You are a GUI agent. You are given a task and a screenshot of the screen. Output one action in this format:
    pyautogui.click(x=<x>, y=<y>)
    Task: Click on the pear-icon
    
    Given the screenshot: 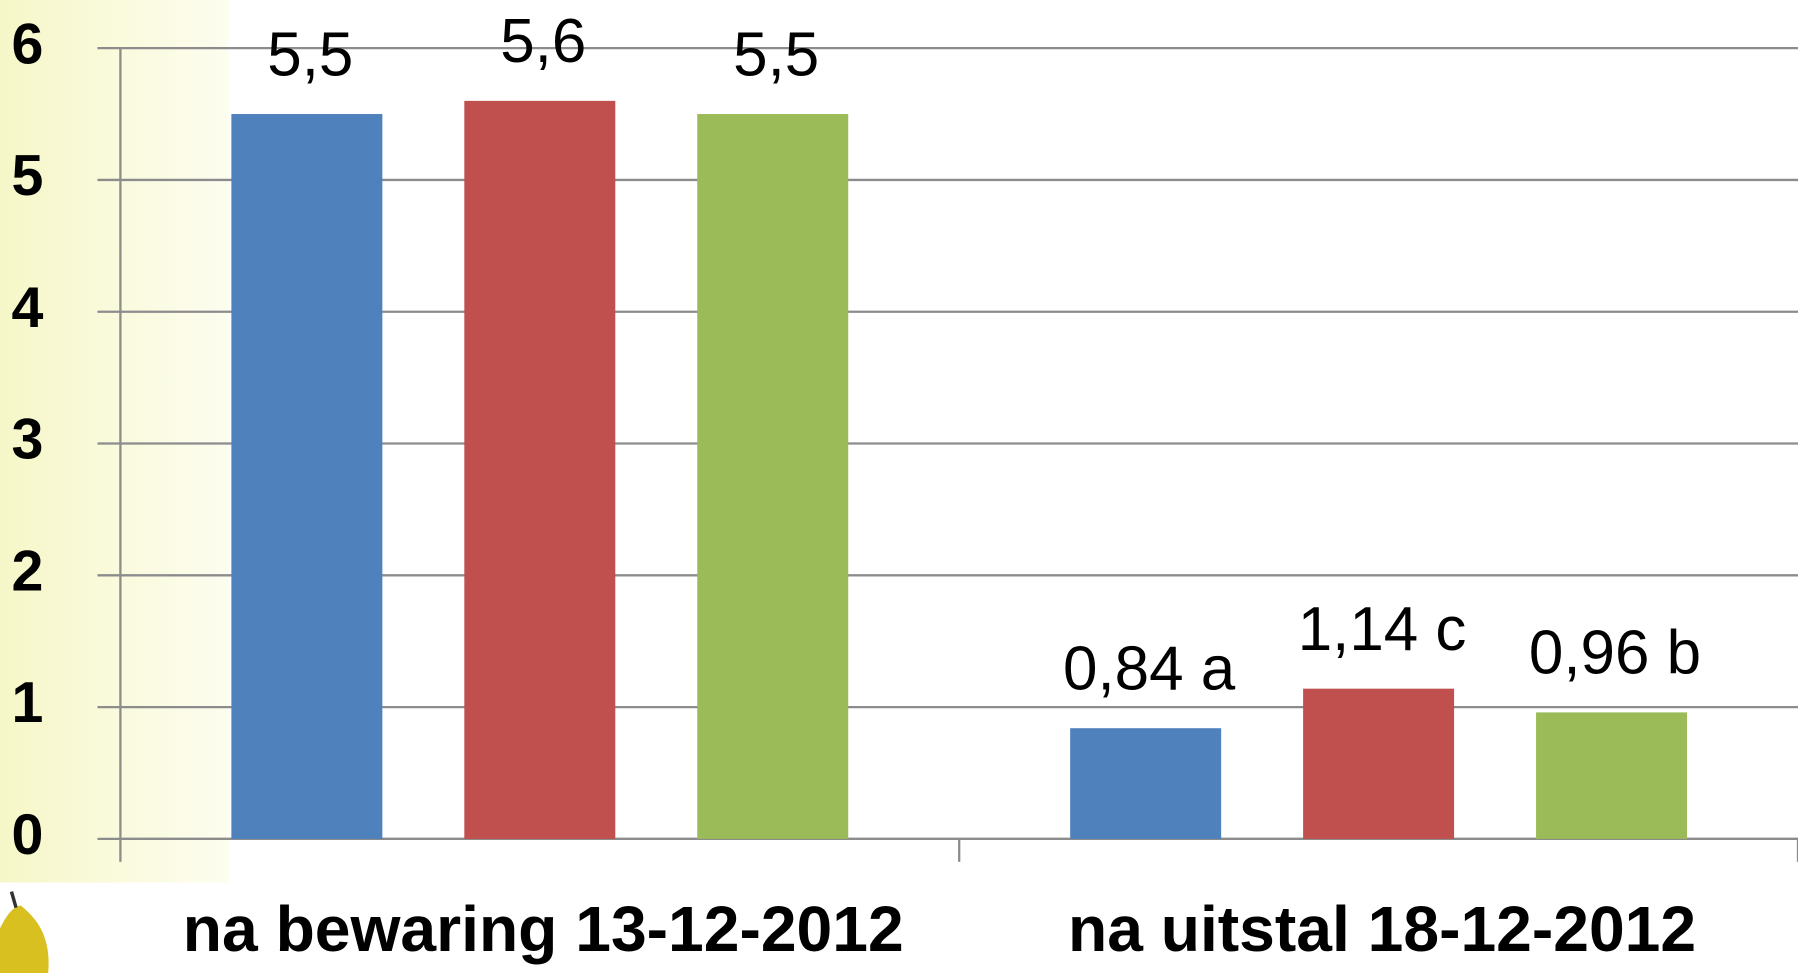 What is the action you would take?
    pyautogui.click(x=24, y=932)
    